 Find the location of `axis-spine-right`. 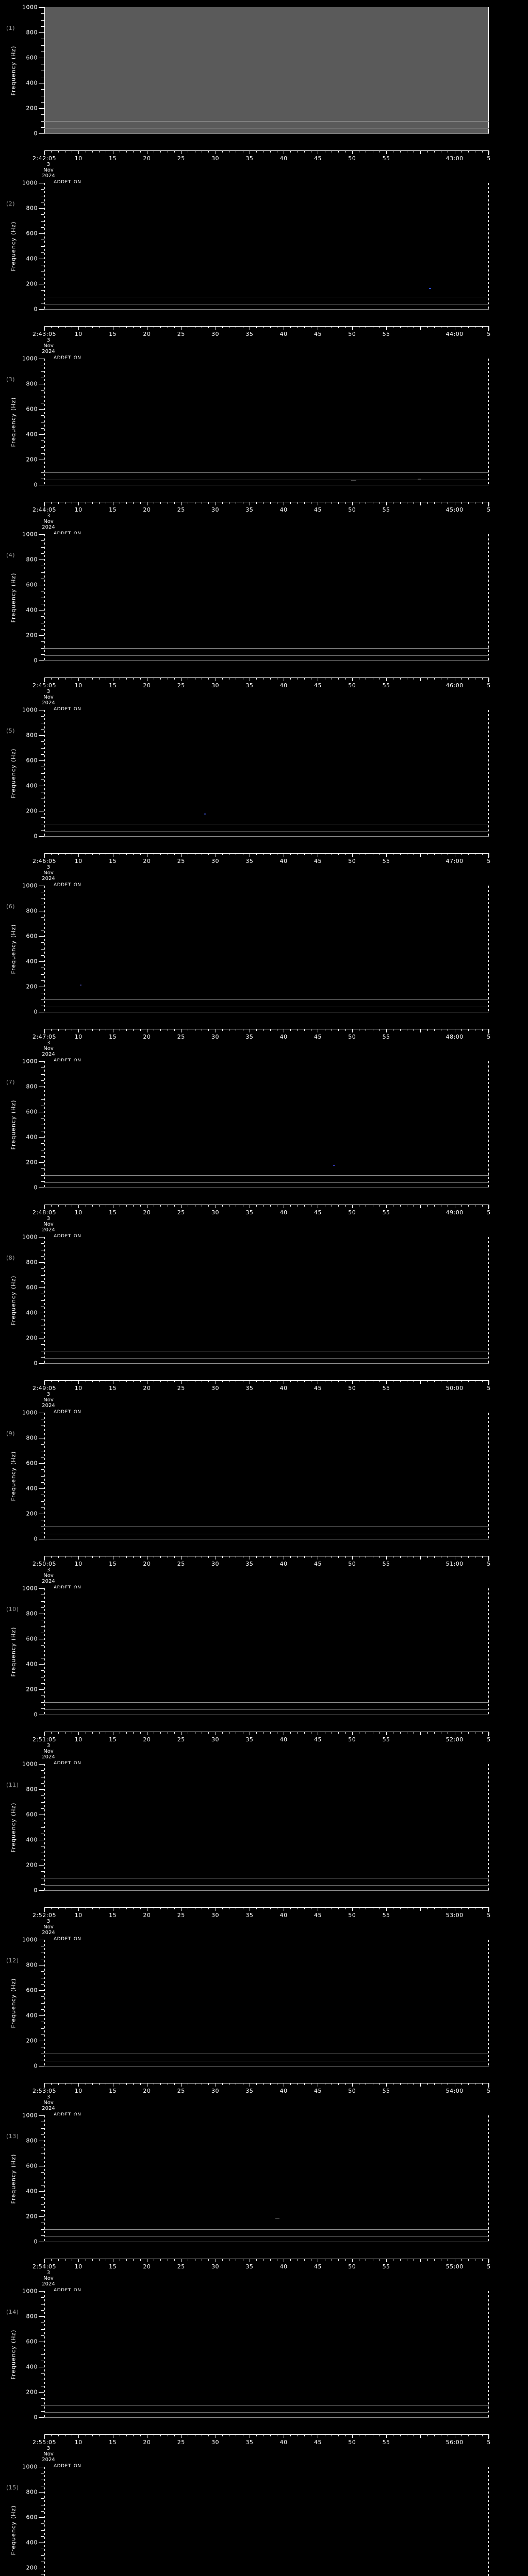

axis-spine-right is located at coordinates (488, 422).